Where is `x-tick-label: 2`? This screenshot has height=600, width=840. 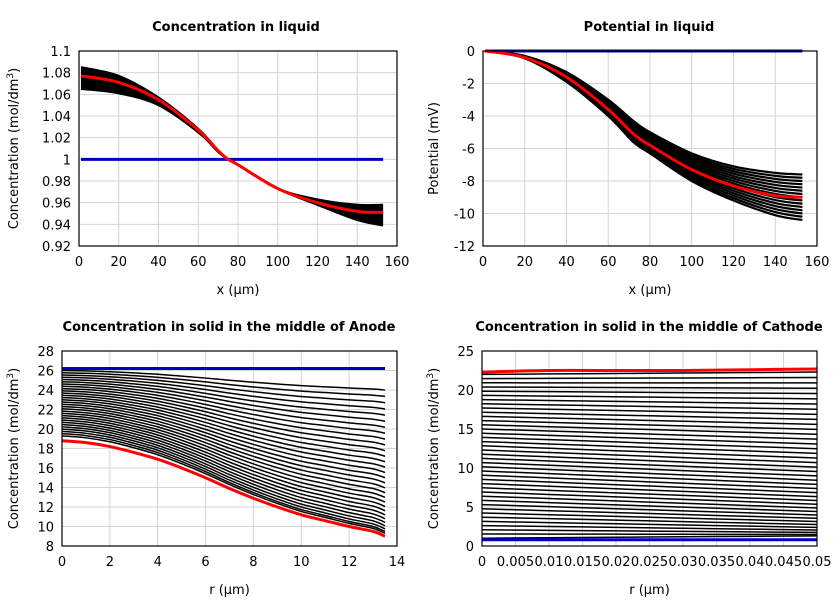 x-tick-label: 2 is located at coordinates (110, 562).